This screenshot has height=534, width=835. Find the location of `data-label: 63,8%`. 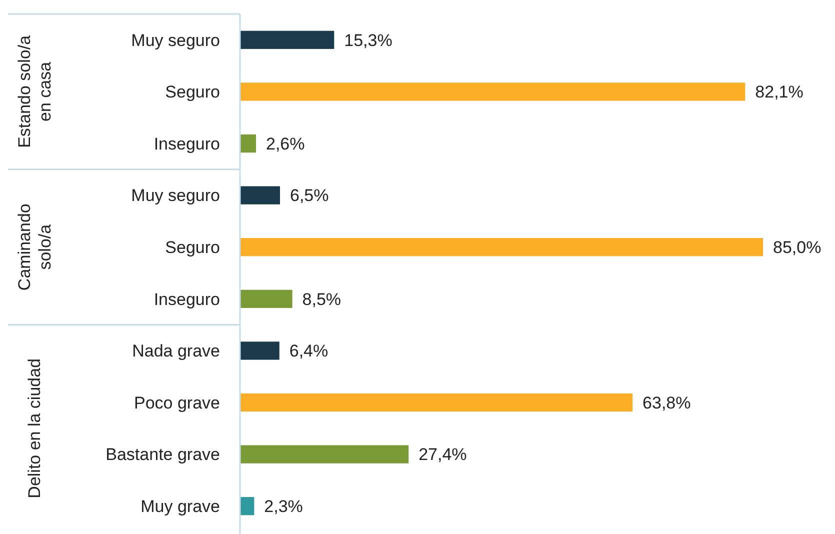

data-label: 63,8% is located at coordinates (666, 402).